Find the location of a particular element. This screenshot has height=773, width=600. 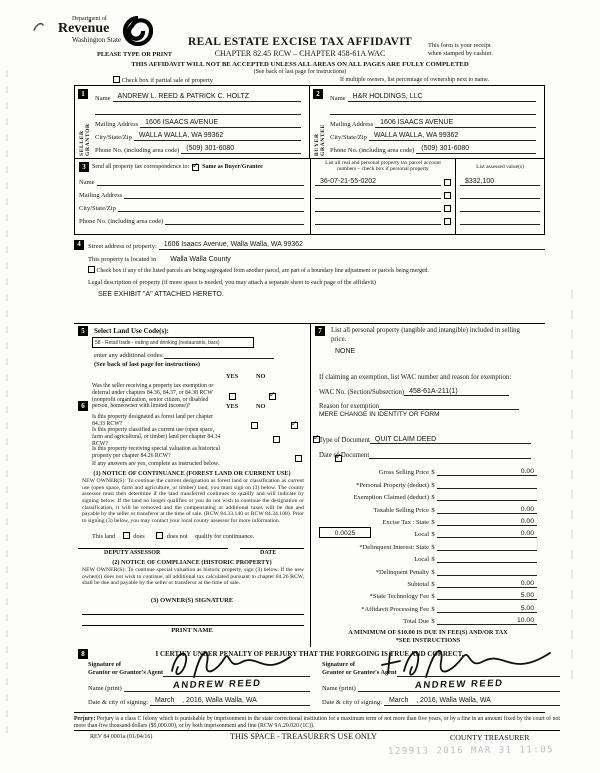

buyer-name-overflow-field is located at coordinates (433, 111).